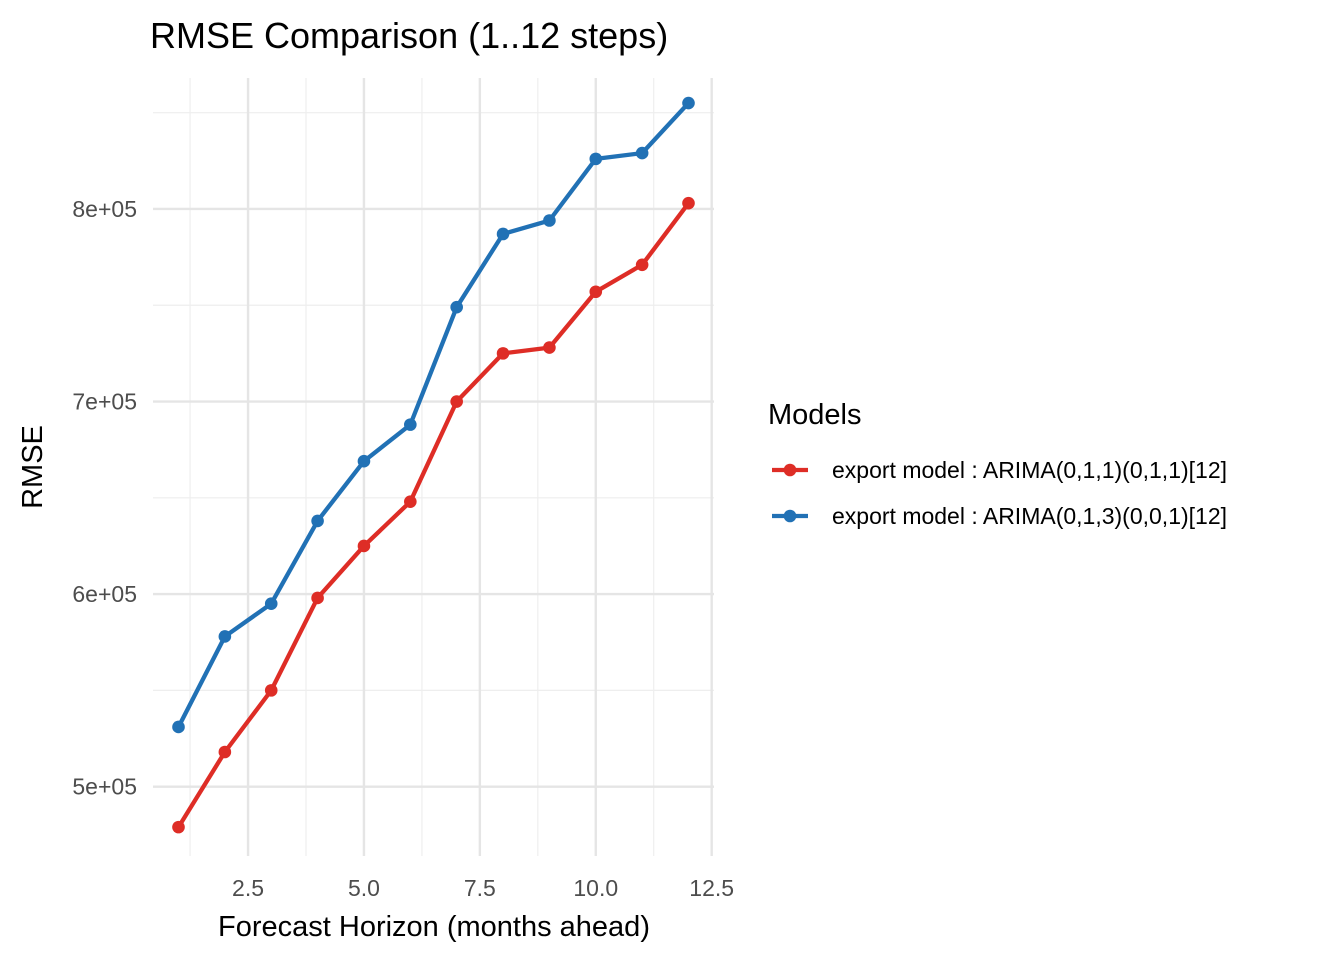 The image size is (1344, 960). What do you see at coordinates (104, 787) in the screenshot?
I see `y-tick-label: 5e+05` at bounding box center [104, 787].